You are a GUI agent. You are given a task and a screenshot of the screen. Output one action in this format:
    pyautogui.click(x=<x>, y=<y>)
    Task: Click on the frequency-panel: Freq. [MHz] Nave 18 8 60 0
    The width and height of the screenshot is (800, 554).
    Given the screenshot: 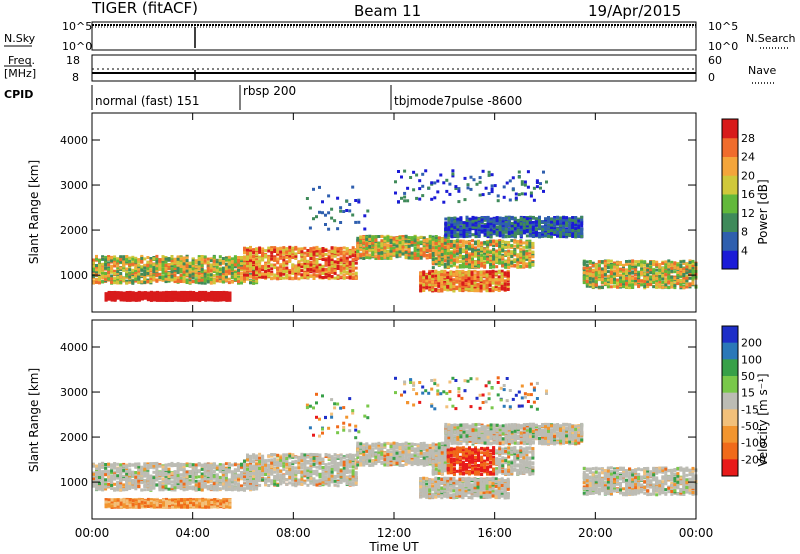 What is the action you would take?
    pyautogui.click(x=390, y=69)
    